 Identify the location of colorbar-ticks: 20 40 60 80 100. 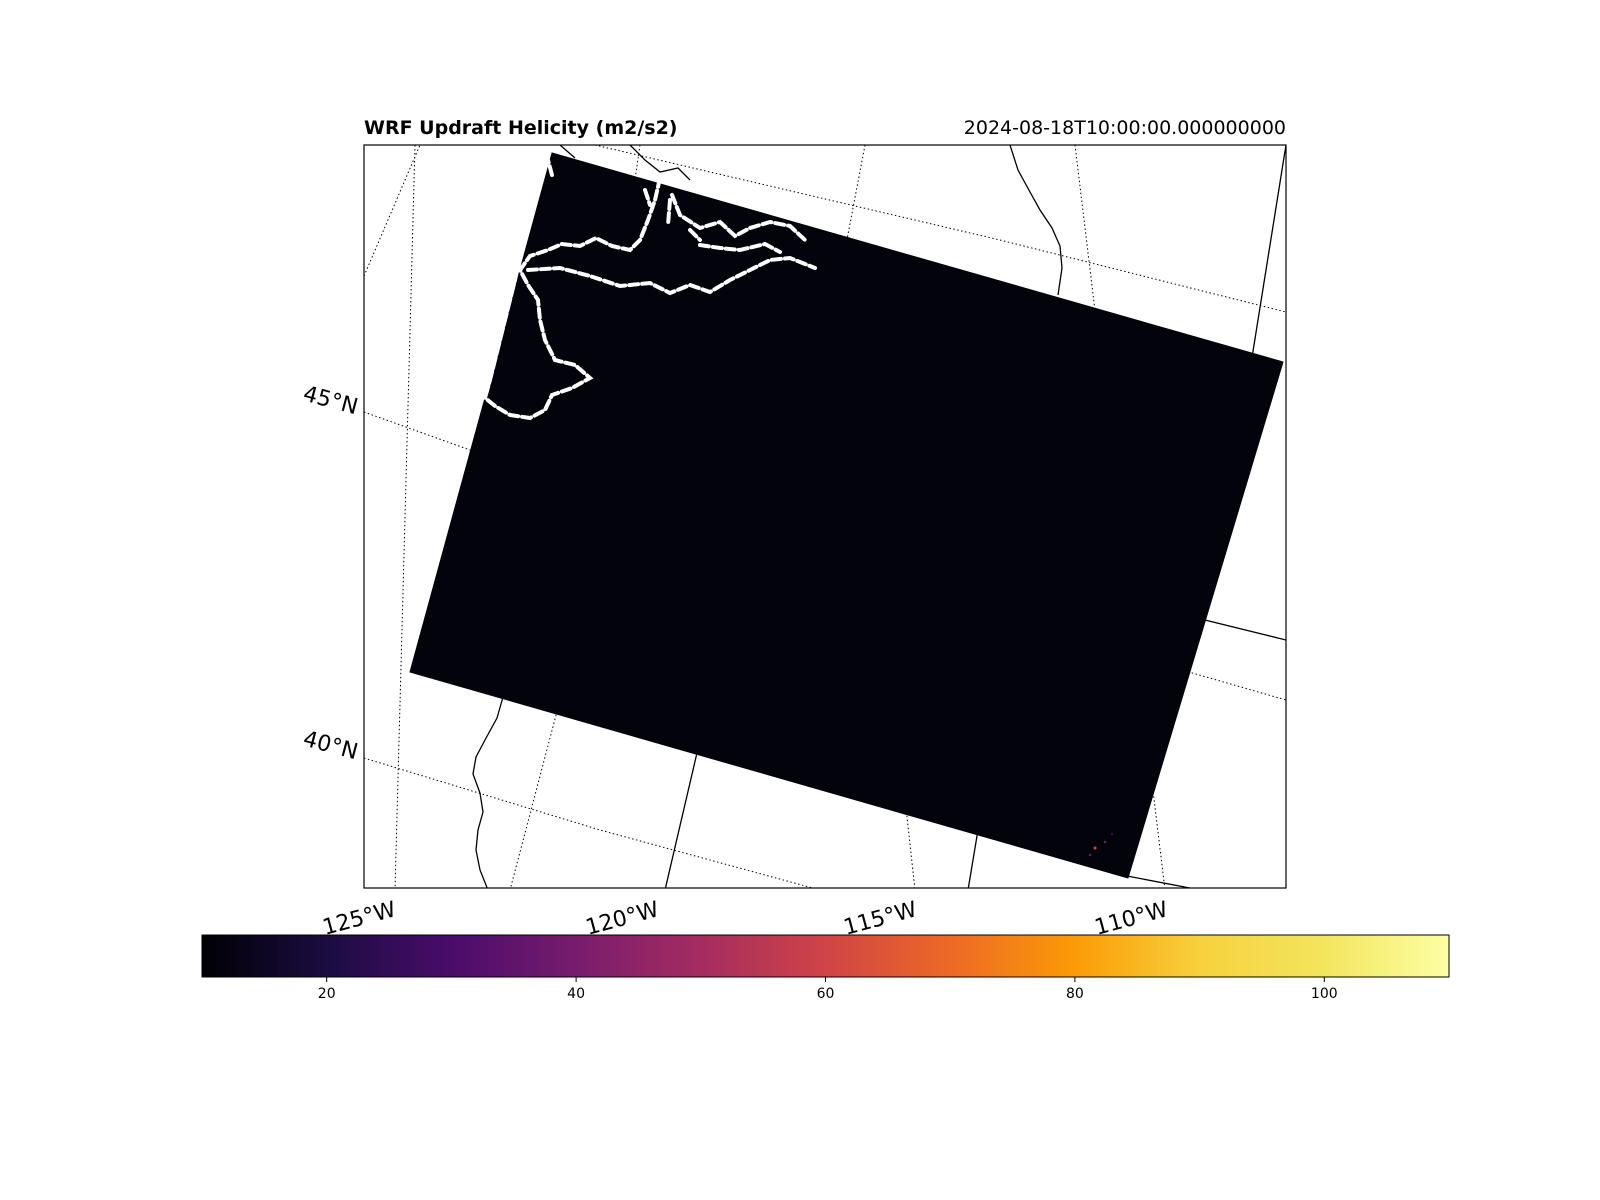
(828, 989).